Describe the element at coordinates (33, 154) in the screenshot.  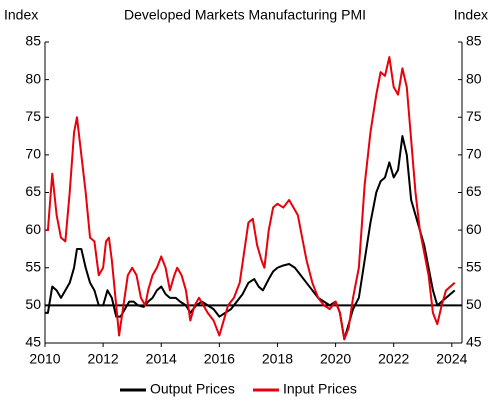
I see `y-tick-label: 70` at that location.